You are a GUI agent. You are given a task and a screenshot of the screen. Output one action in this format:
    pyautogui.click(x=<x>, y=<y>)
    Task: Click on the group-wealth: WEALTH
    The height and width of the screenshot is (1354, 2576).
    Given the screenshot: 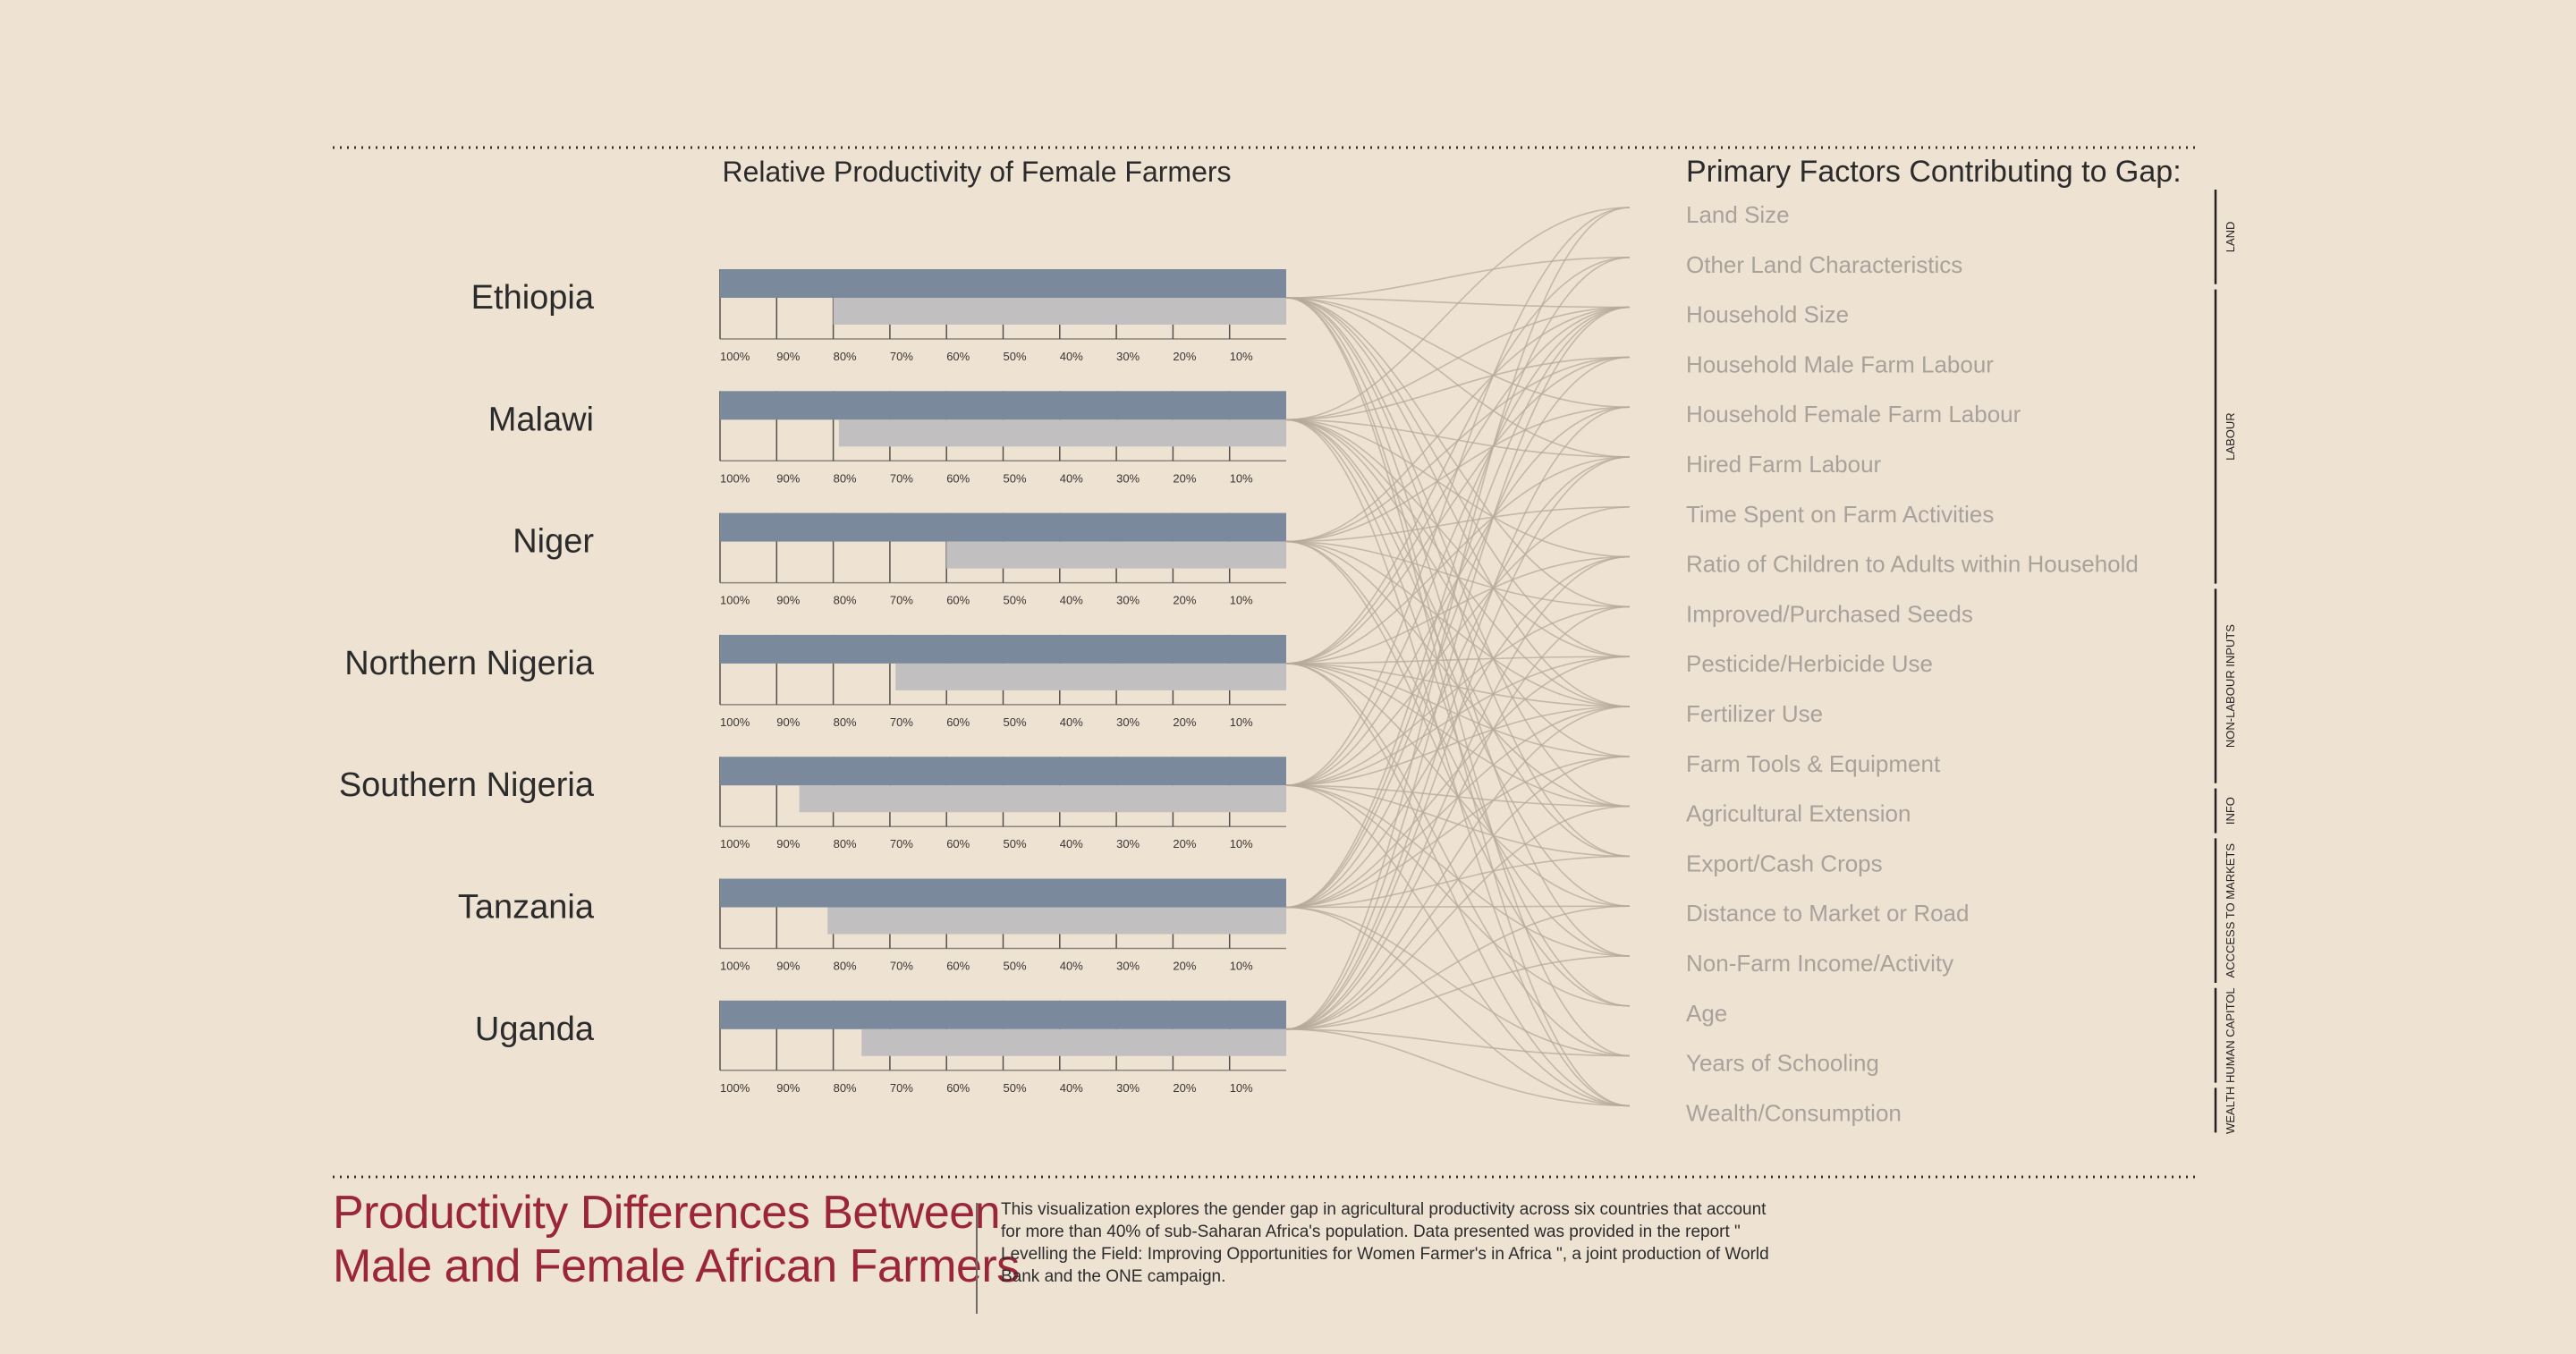 What is the action you would take?
    pyautogui.click(x=2225, y=1110)
    